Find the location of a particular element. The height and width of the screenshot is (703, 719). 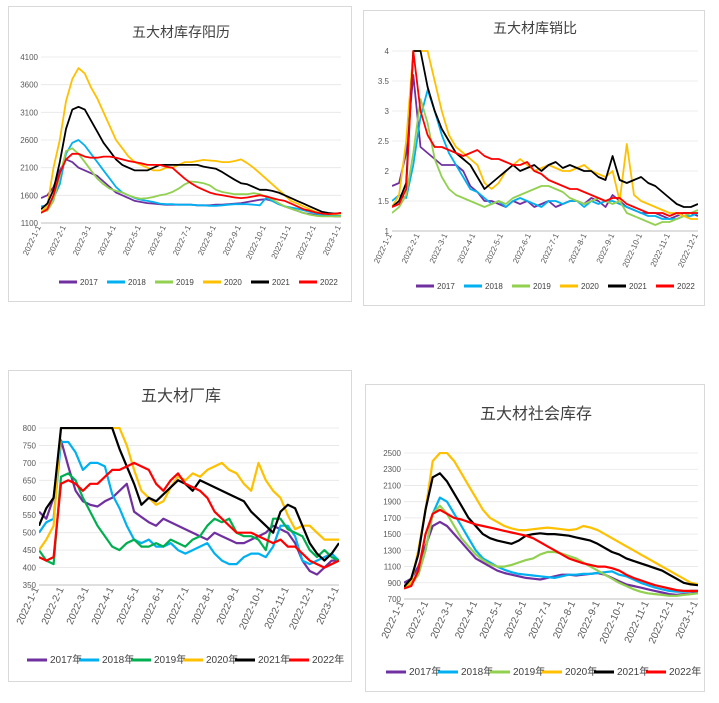

y-tick-label: 4 is located at coordinates (387, 51).